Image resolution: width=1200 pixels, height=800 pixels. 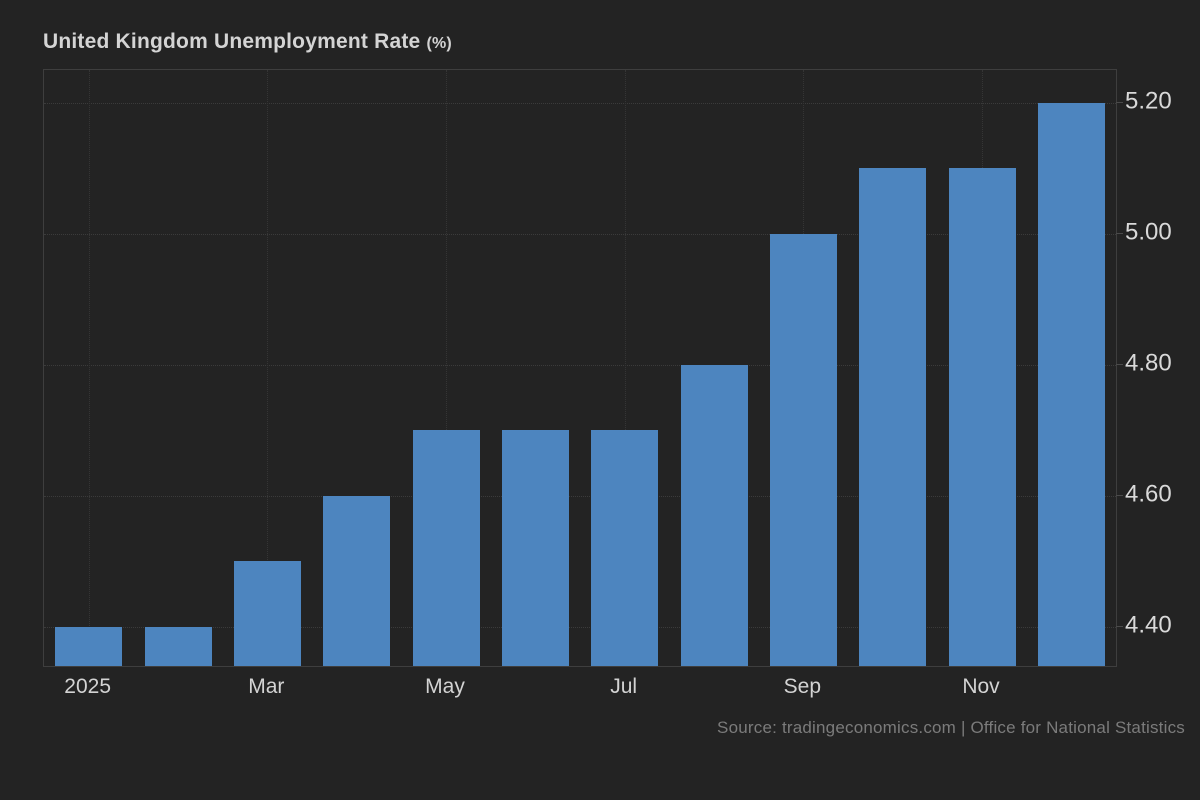 What do you see at coordinates (439, 43) in the screenshot?
I see `chart-title-unit: (%)` at bounding box center [439, 43].